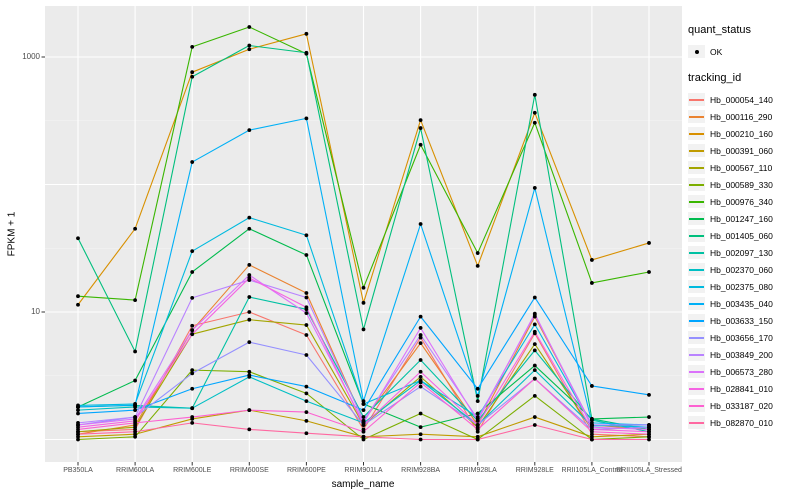 The image size is (800, 500). What do you see at coordinates (743, 269) in the screenshot?
I see `legend-item-Hb_002370_060: Hb_002370_060` at bounding box center [743, 269].